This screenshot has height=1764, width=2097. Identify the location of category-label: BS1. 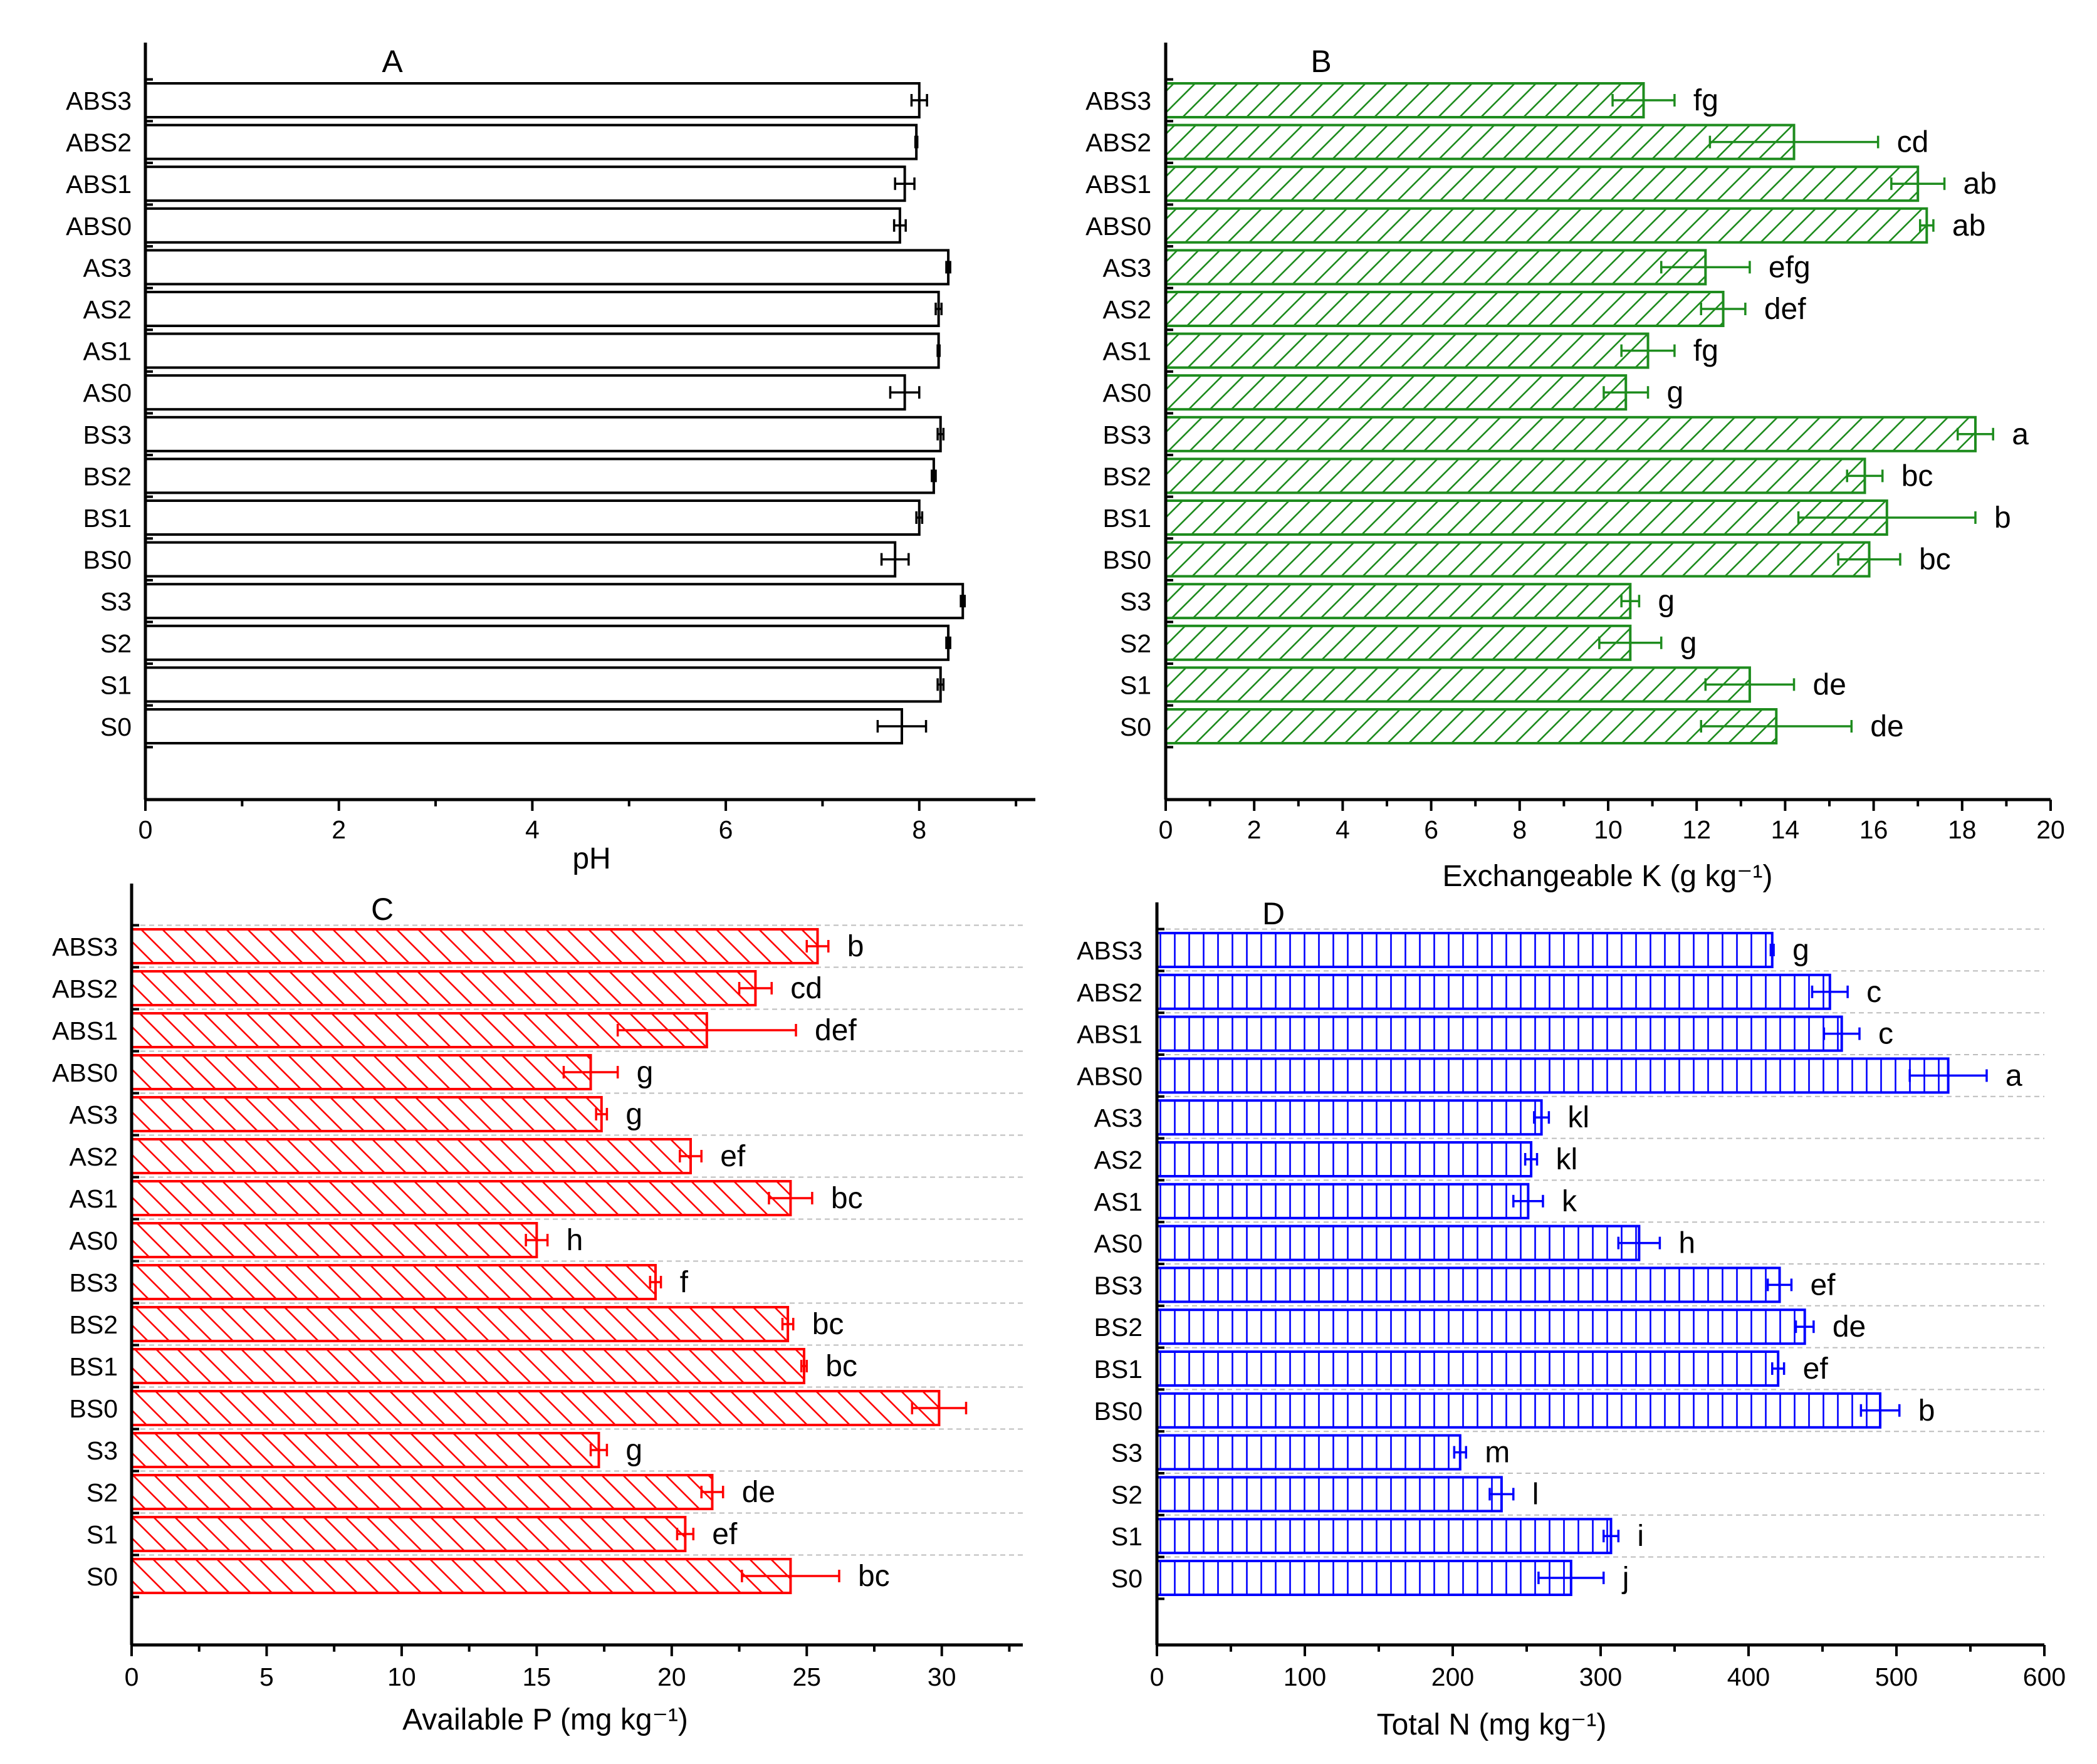
(94, 1366).